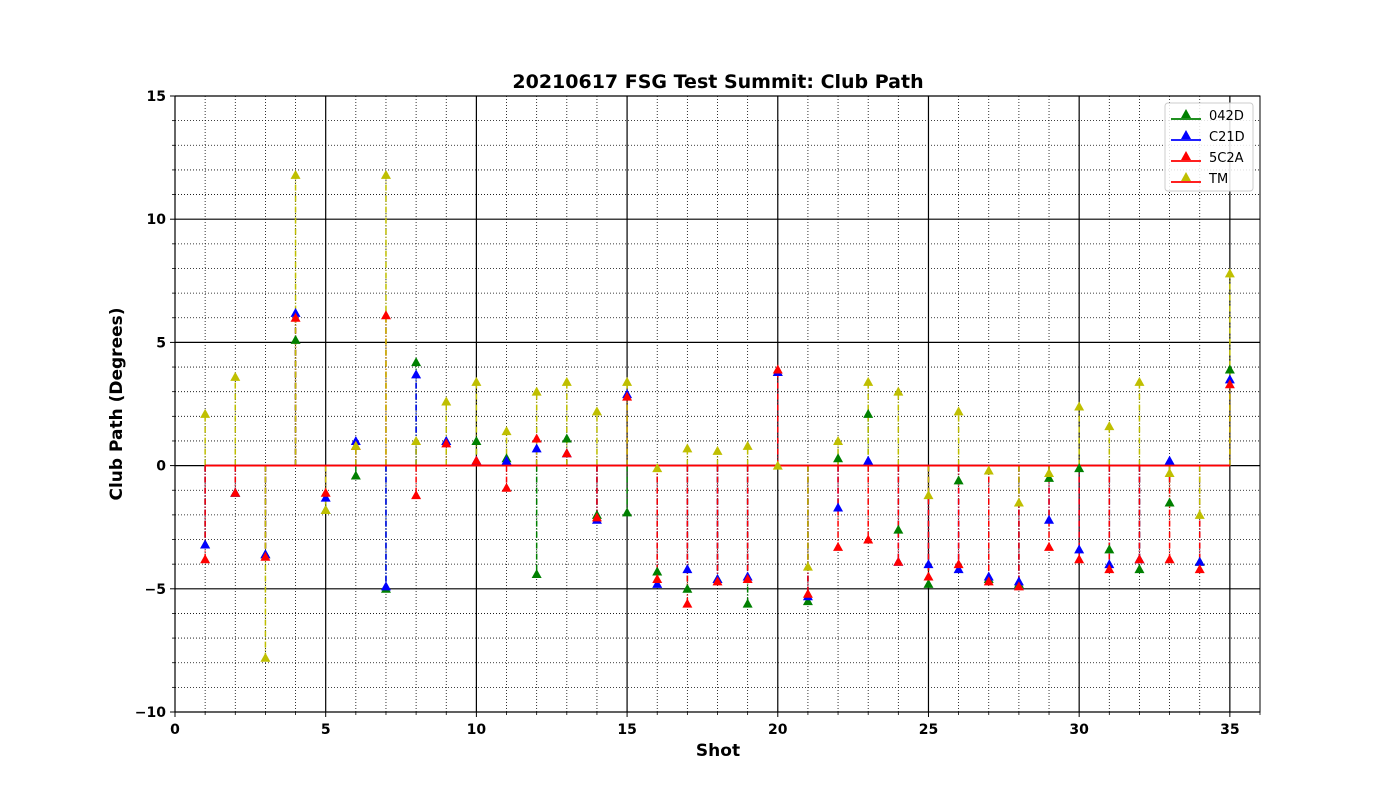 The width and height of the screenshot is (1400, 804). What do you see at coordinates (326, 730) in the screenshot?
I see `x-tick-label: 5` at bounding box center [326, 730].